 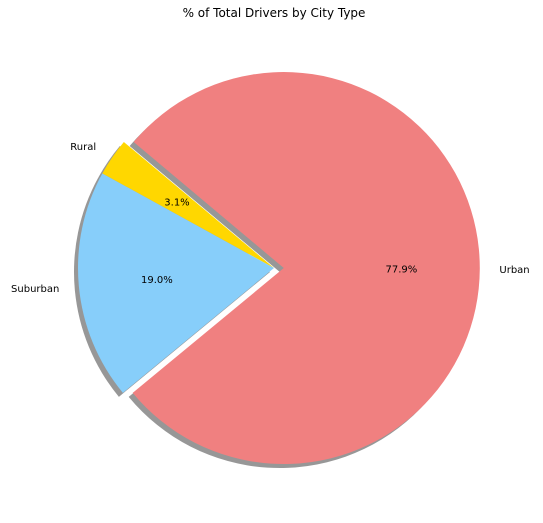 What do you see at coordinates (274, 13) in the screenshot?
I see `chart-title: % of Total Drivers by City Type` at bounding box center [274, 13].